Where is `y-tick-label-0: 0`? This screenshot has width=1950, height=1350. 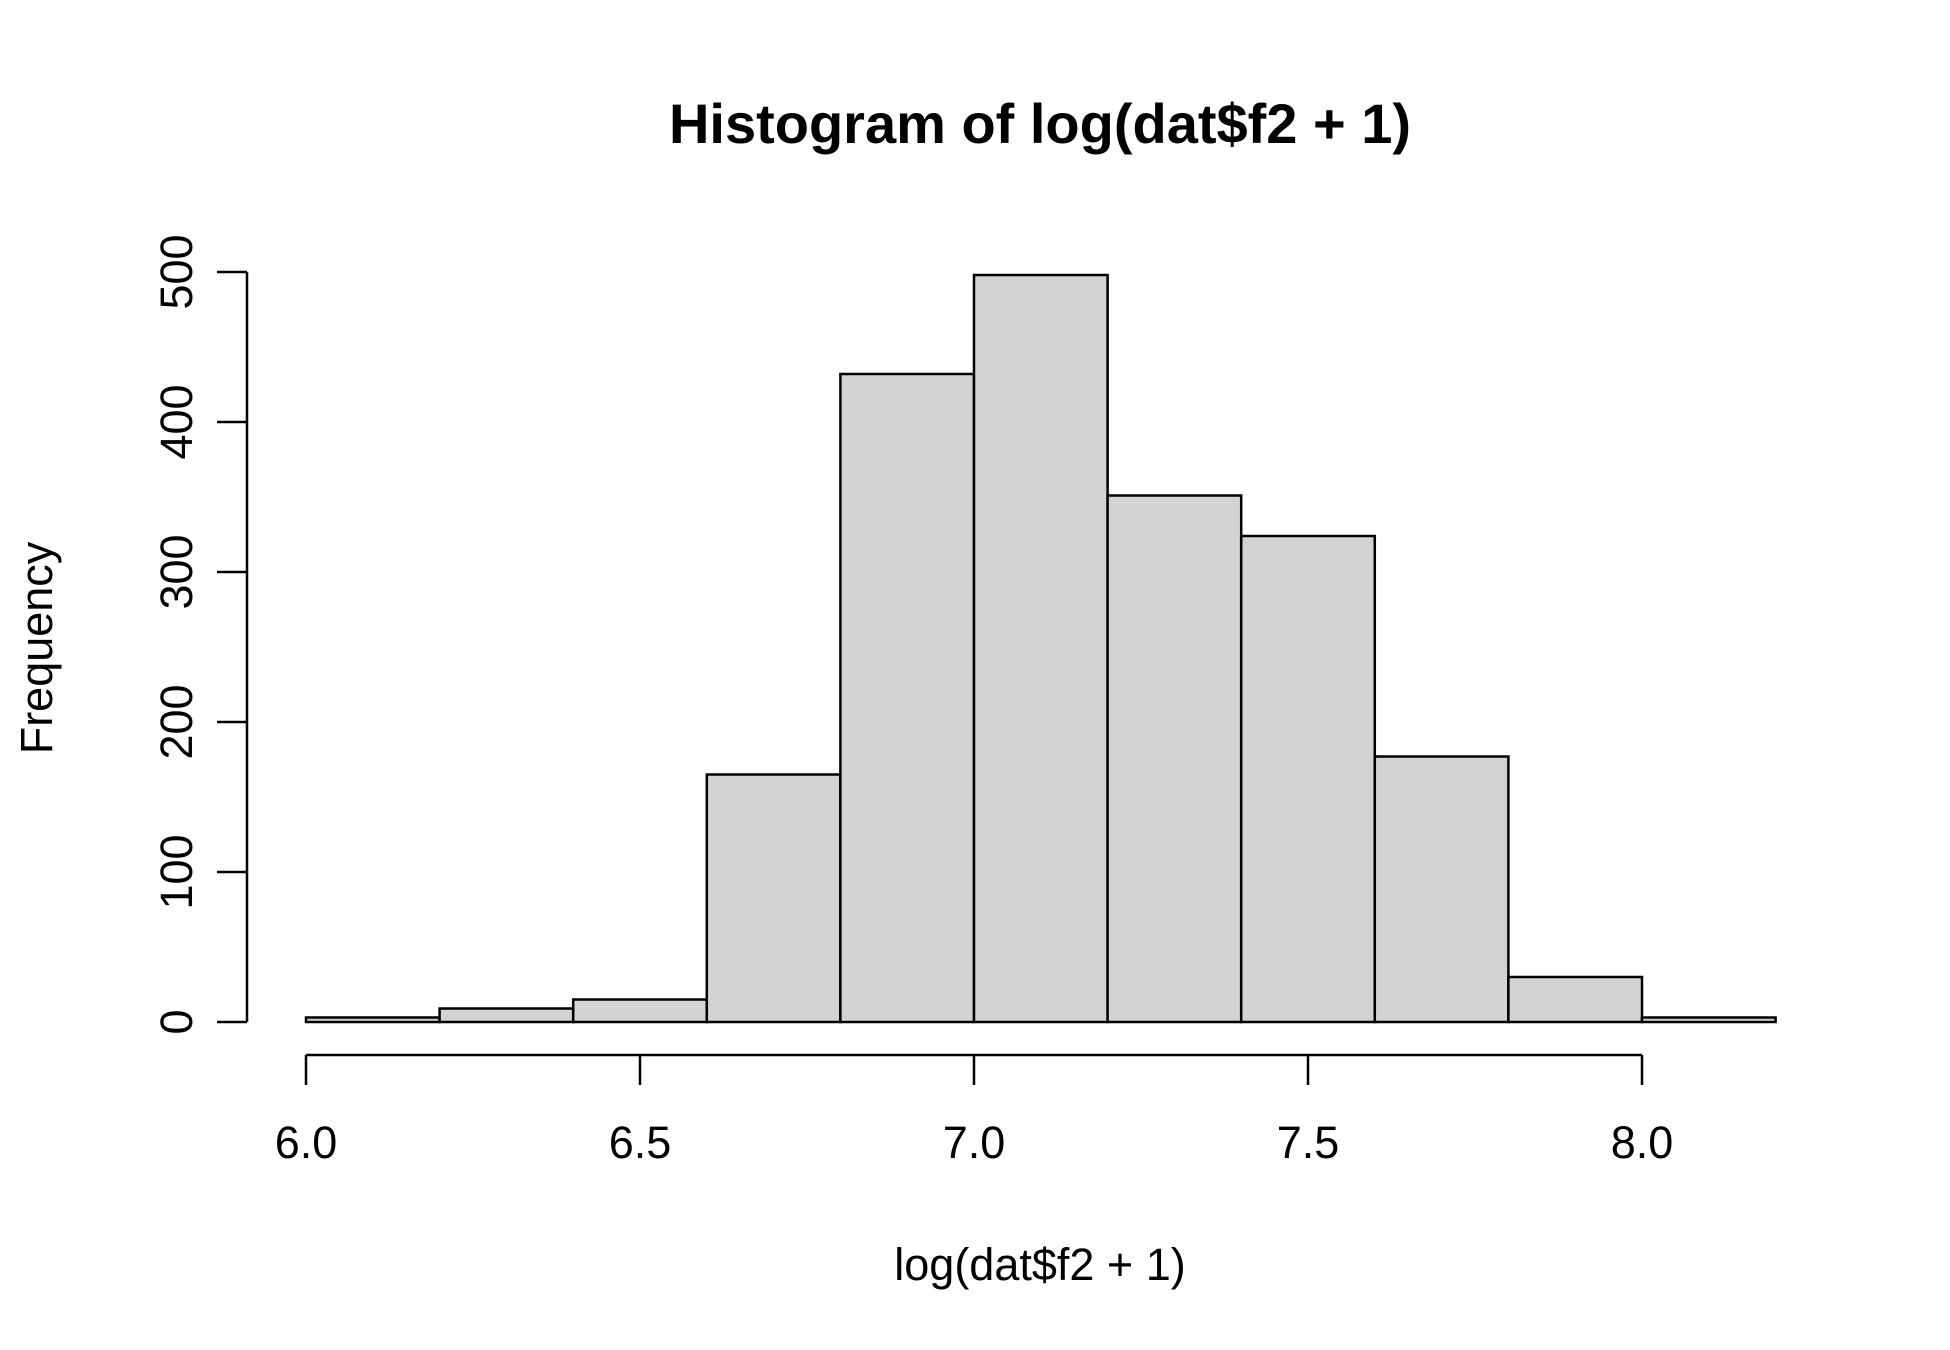 y-tick-label-0: 0 is located at coordinates (176, 1021).